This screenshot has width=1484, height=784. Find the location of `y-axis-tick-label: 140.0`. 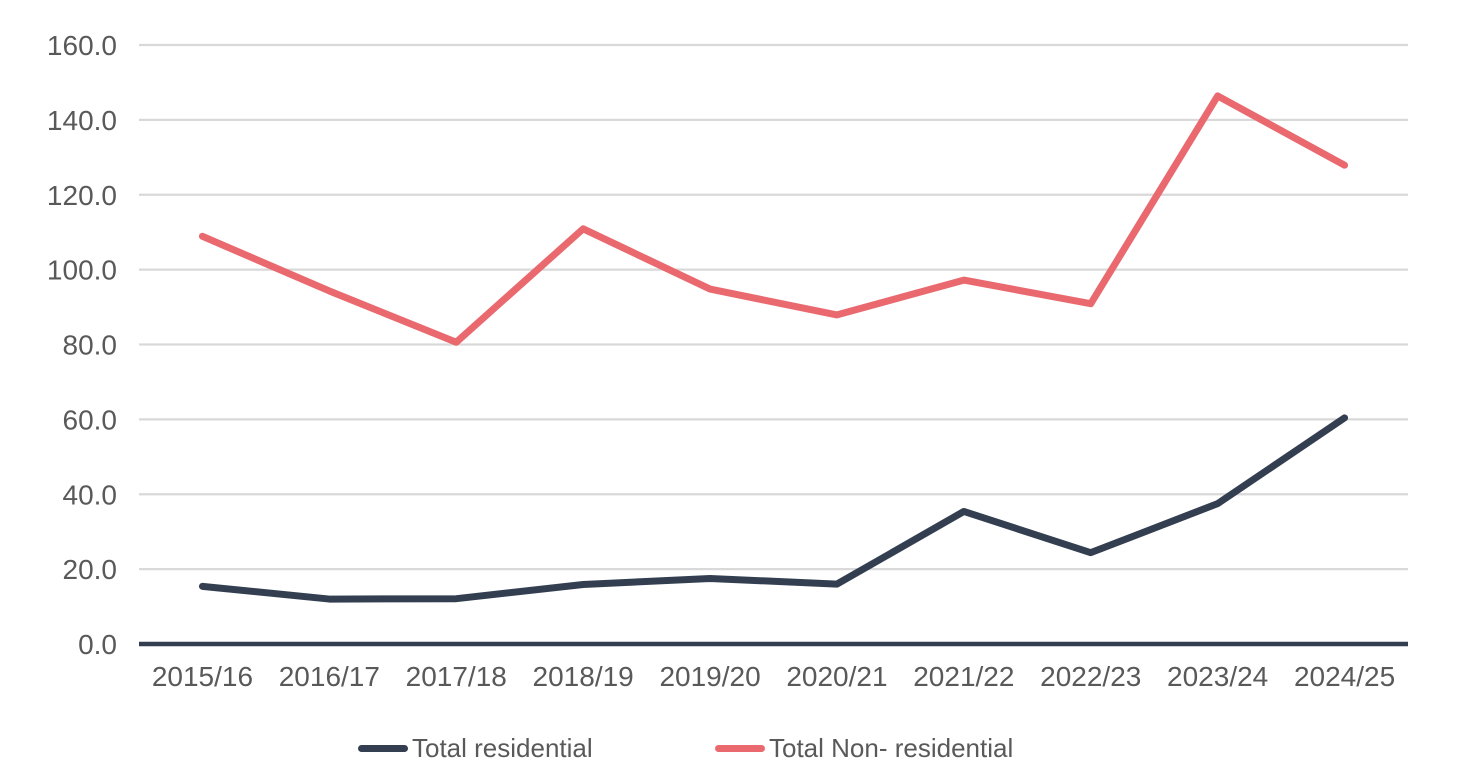

y-axis-tick-label: 140.0 is located at coordinates (82, 120).